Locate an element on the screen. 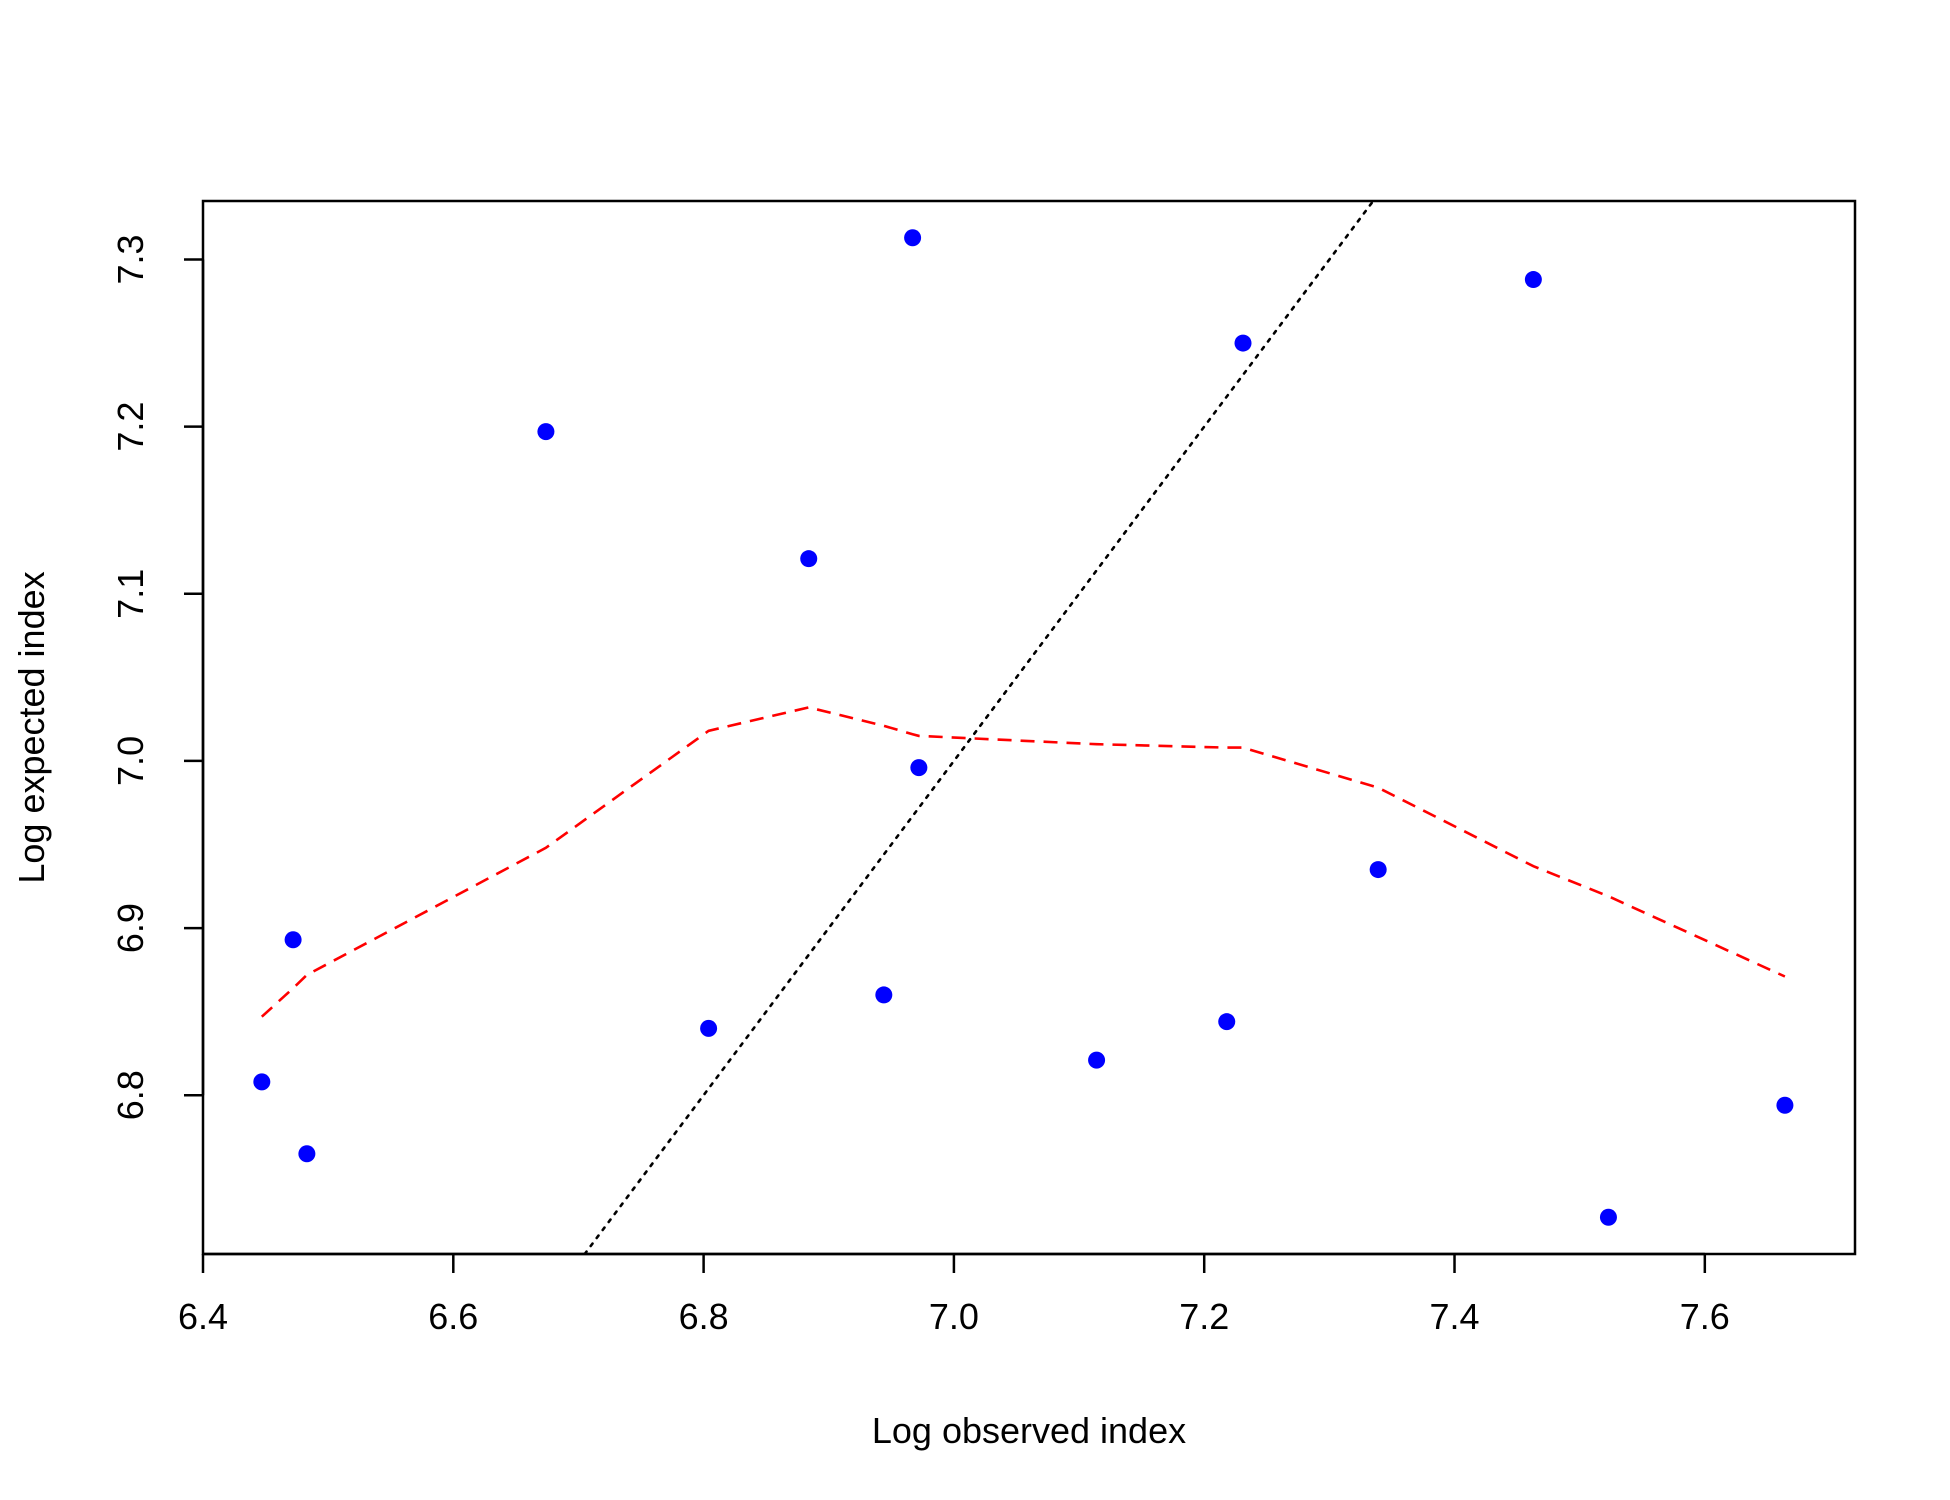  y-tick-label: 7.1 is located at coordinates (130, 594).